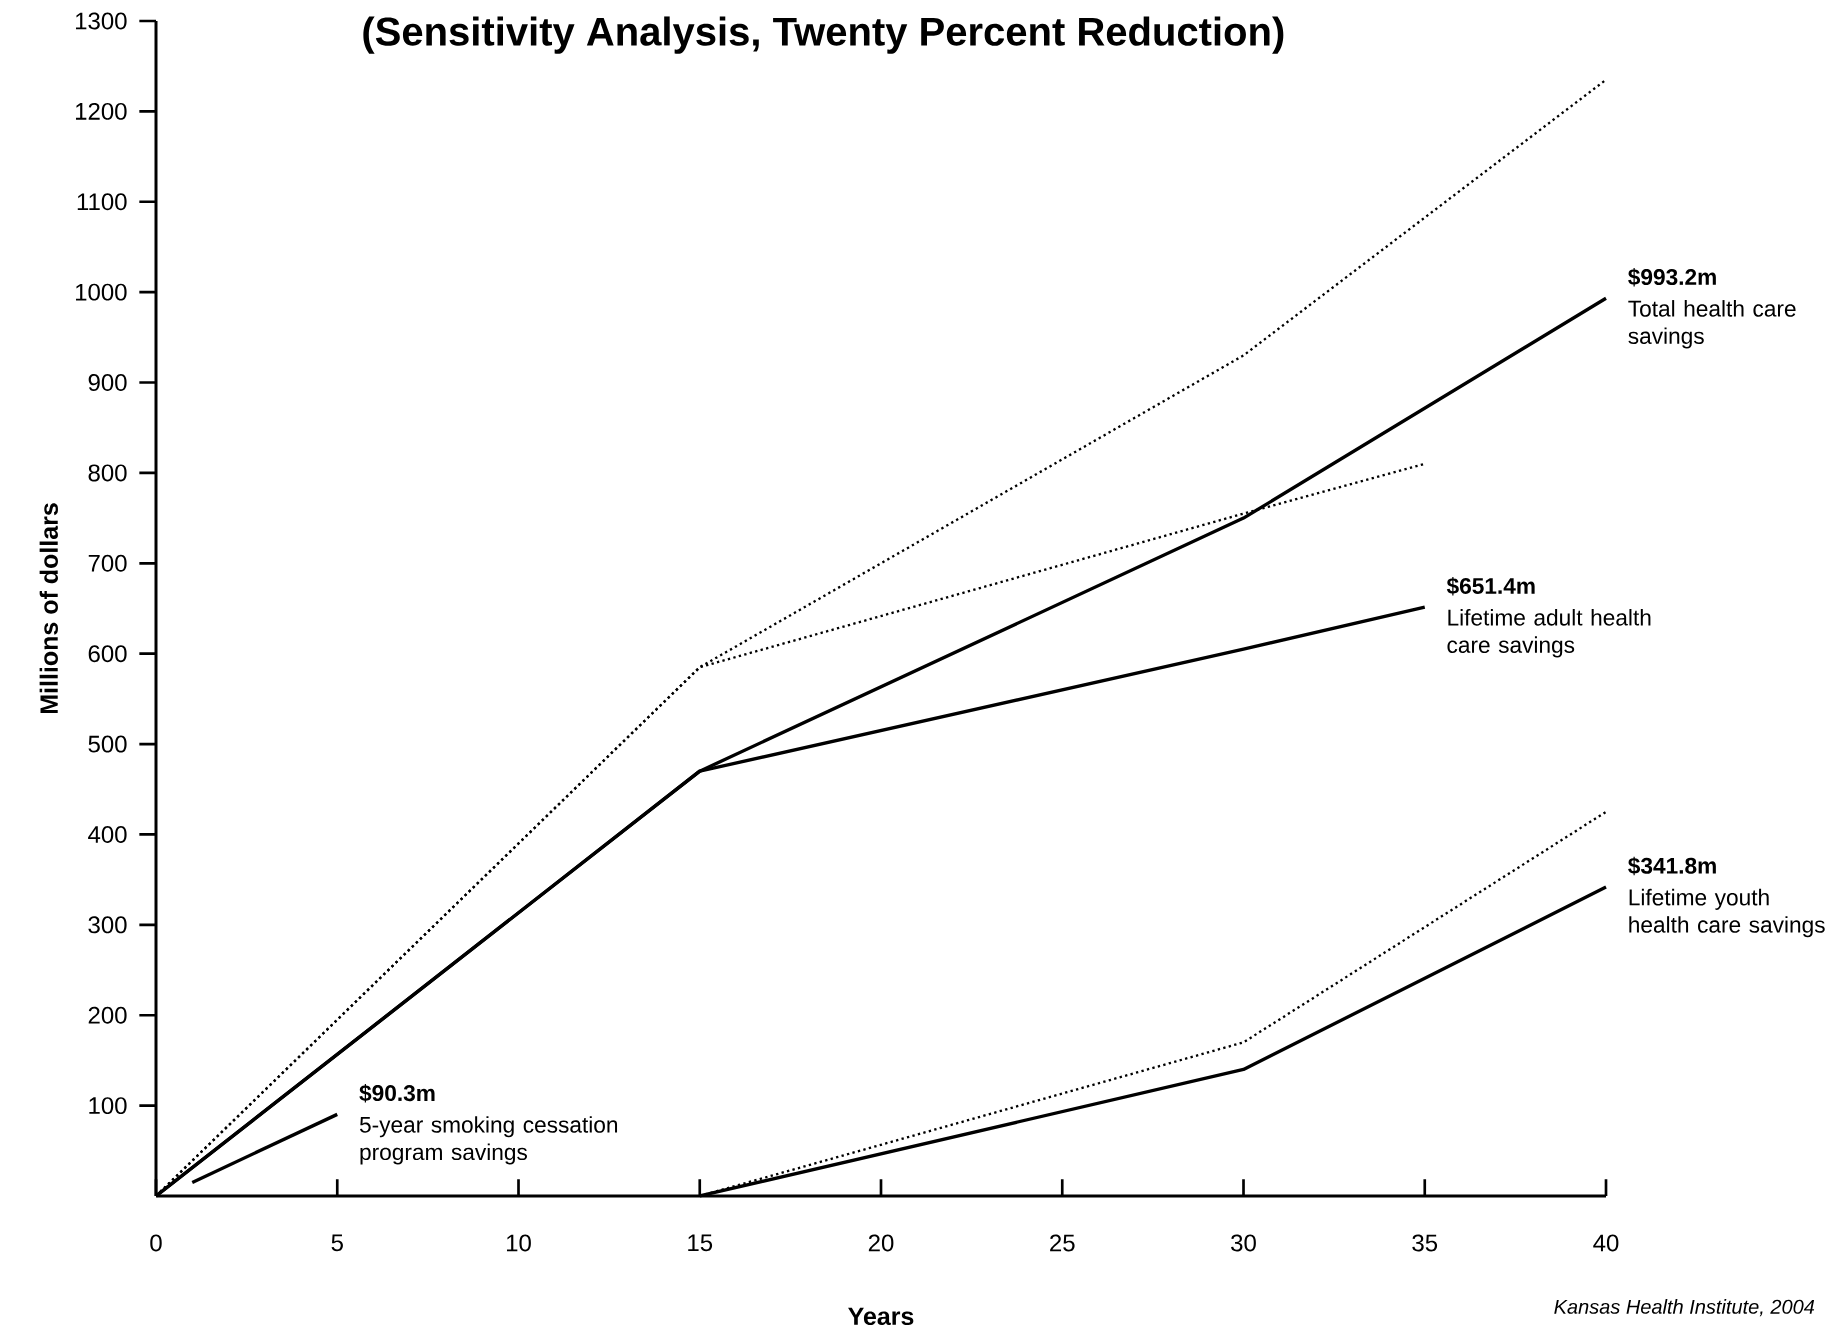 Image resolution: width=1838 pixels, height=1338 pixels. Describe the element at coordinates (1606, 1243) in the screenshot. I see `x-tick-label: 40` at that location.